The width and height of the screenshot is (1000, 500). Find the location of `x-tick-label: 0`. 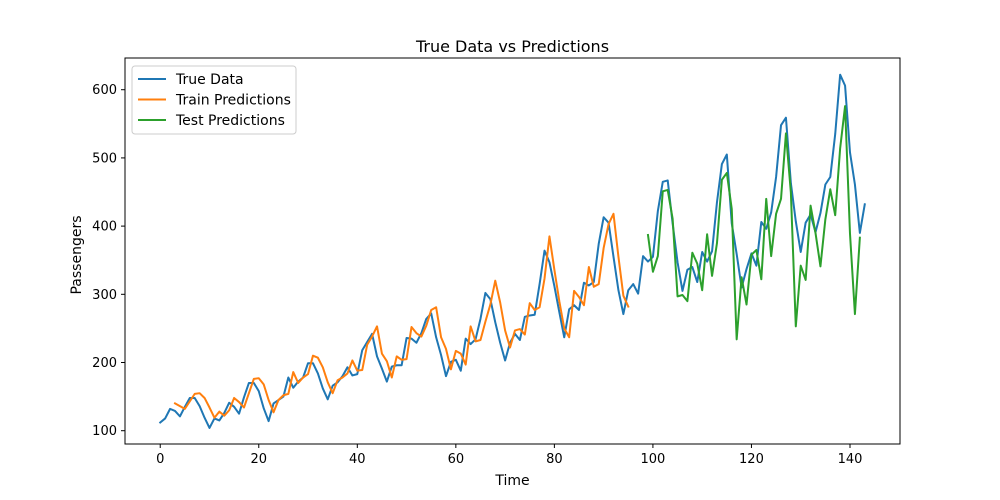

x-tick-label: 0 is located at coordinates (160, 459).